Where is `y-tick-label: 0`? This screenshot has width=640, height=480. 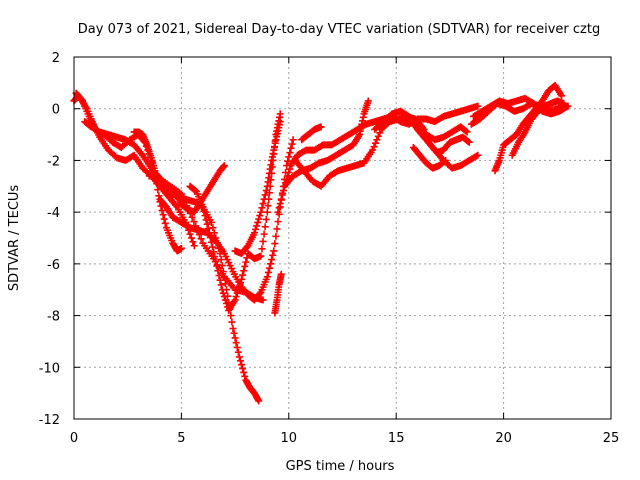 y-tick-label: 0 is located at coordinates (56, 110).